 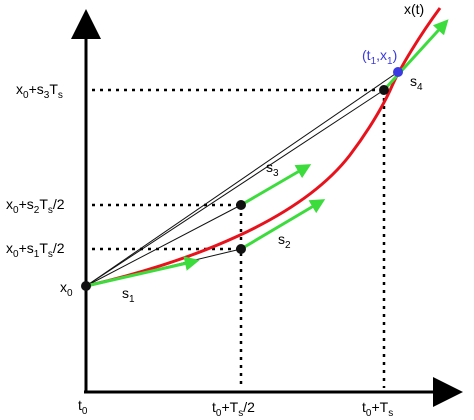 What do you see at coordinates (283, 225) in the screenshot?
I see `slope-arrow-s2` at bounding box center [283, 225].